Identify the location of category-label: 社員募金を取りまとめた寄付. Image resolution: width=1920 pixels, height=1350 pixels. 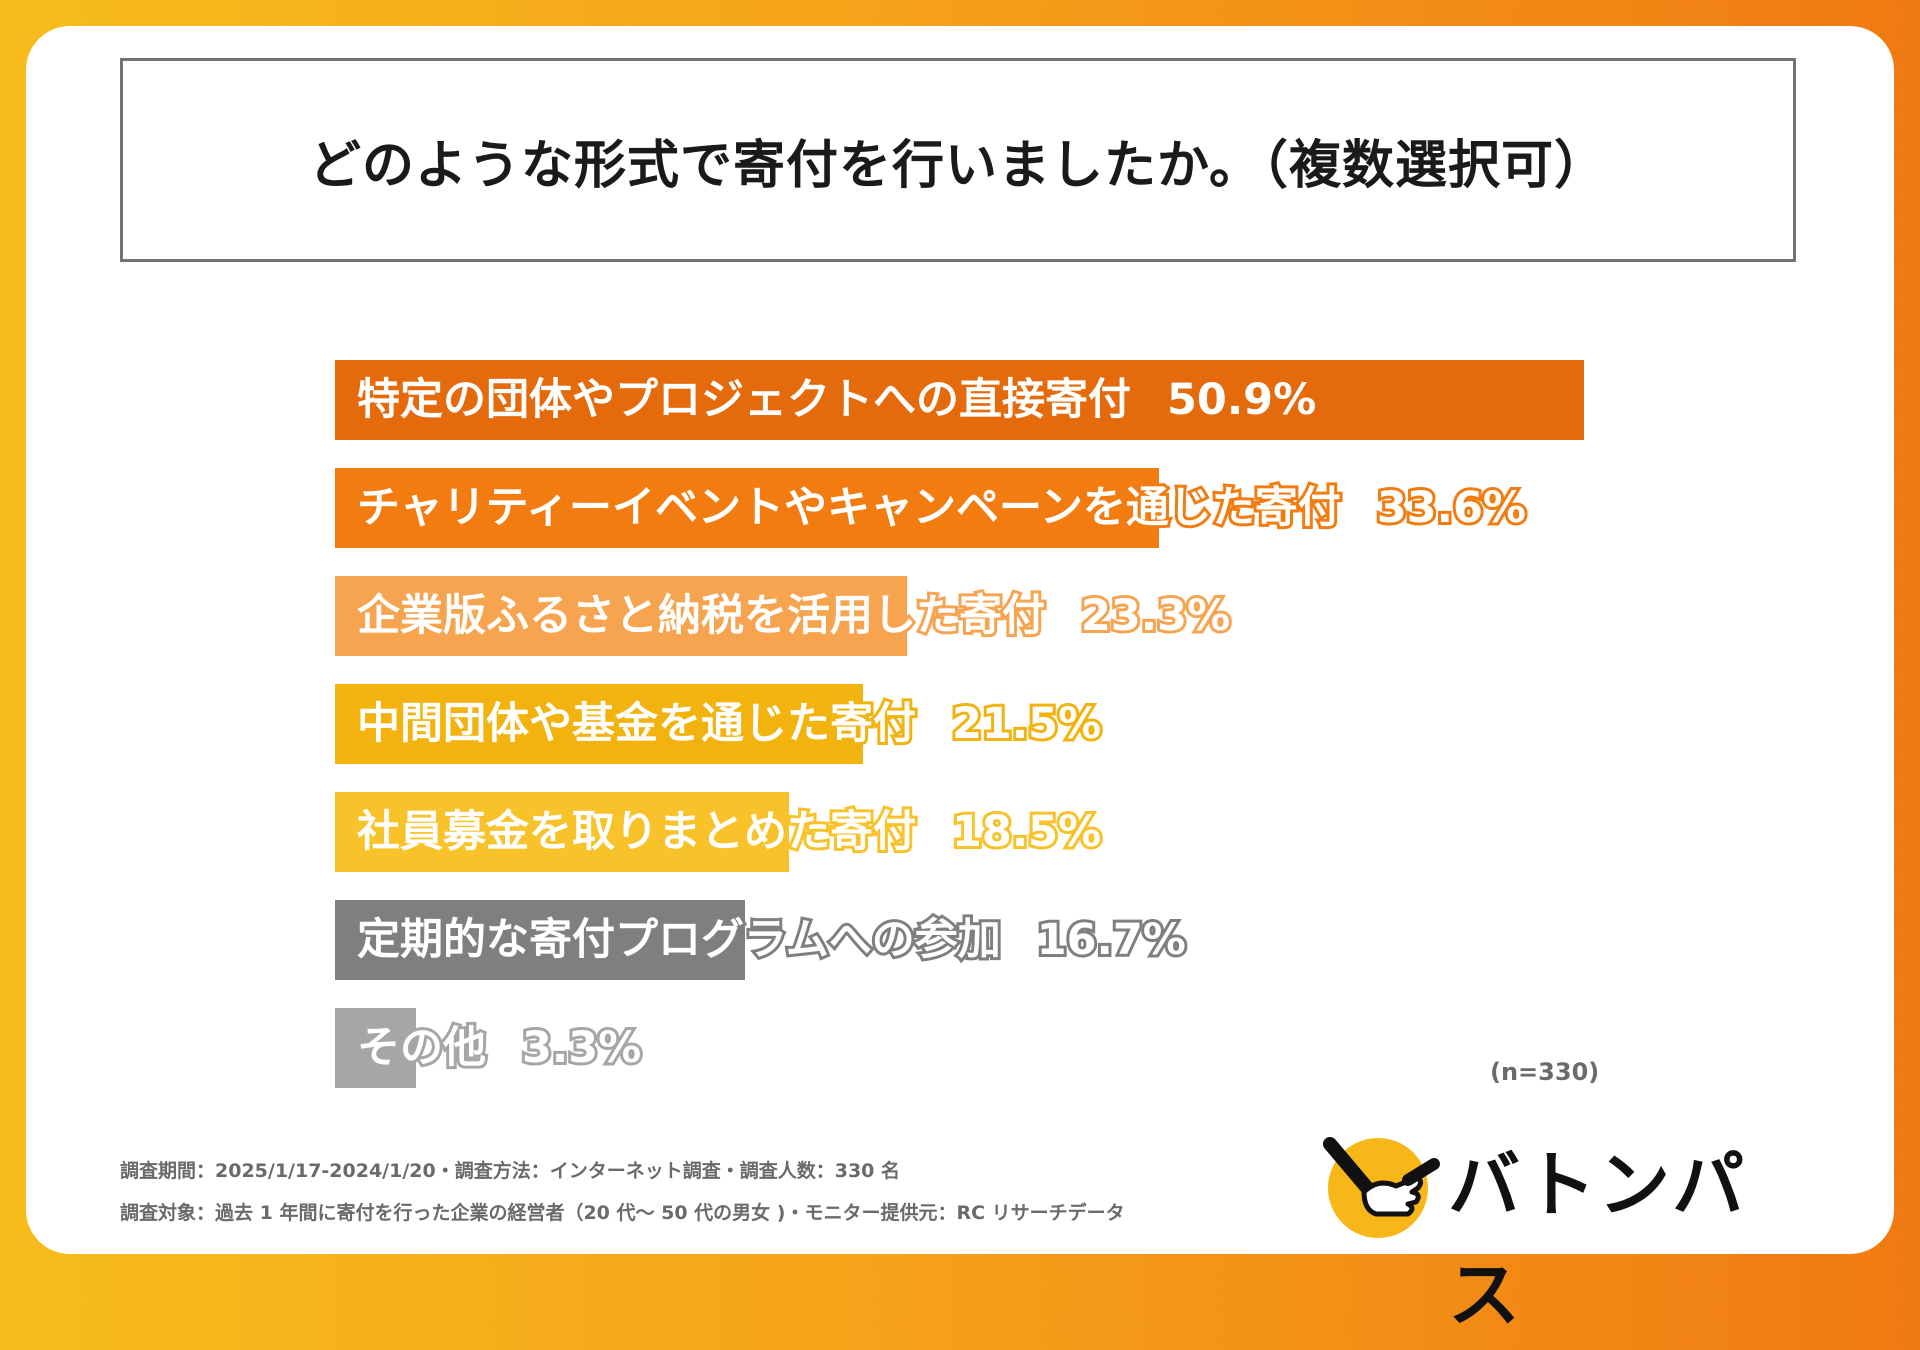
(636, 832).